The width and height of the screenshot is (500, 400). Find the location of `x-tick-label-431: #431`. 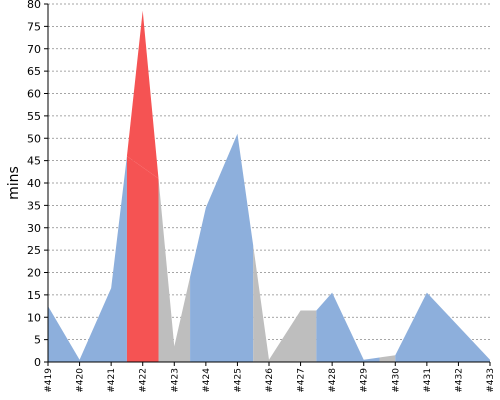

x-tick-label-431: #431 is located at coordinates (428, 380).